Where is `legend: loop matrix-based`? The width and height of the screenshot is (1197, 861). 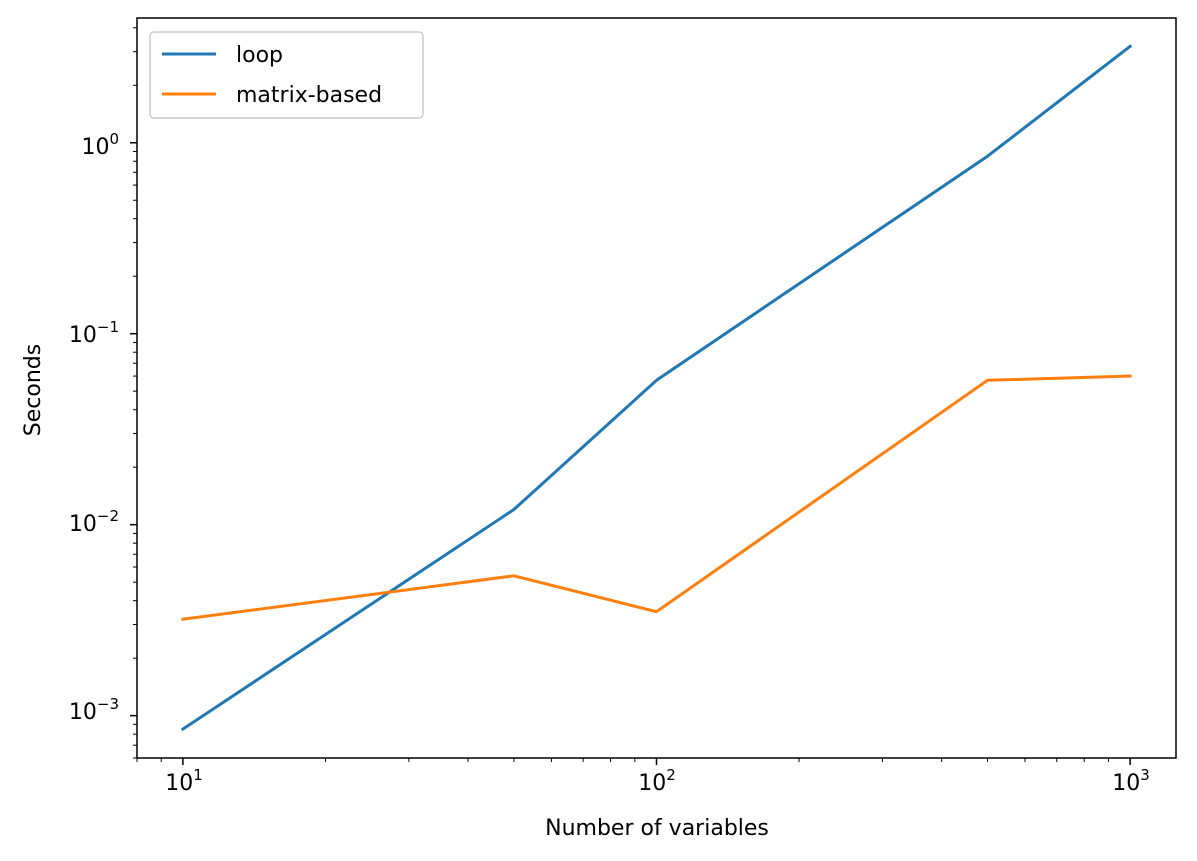 legend: loop matrix-based is located at coordinates (286, 75).